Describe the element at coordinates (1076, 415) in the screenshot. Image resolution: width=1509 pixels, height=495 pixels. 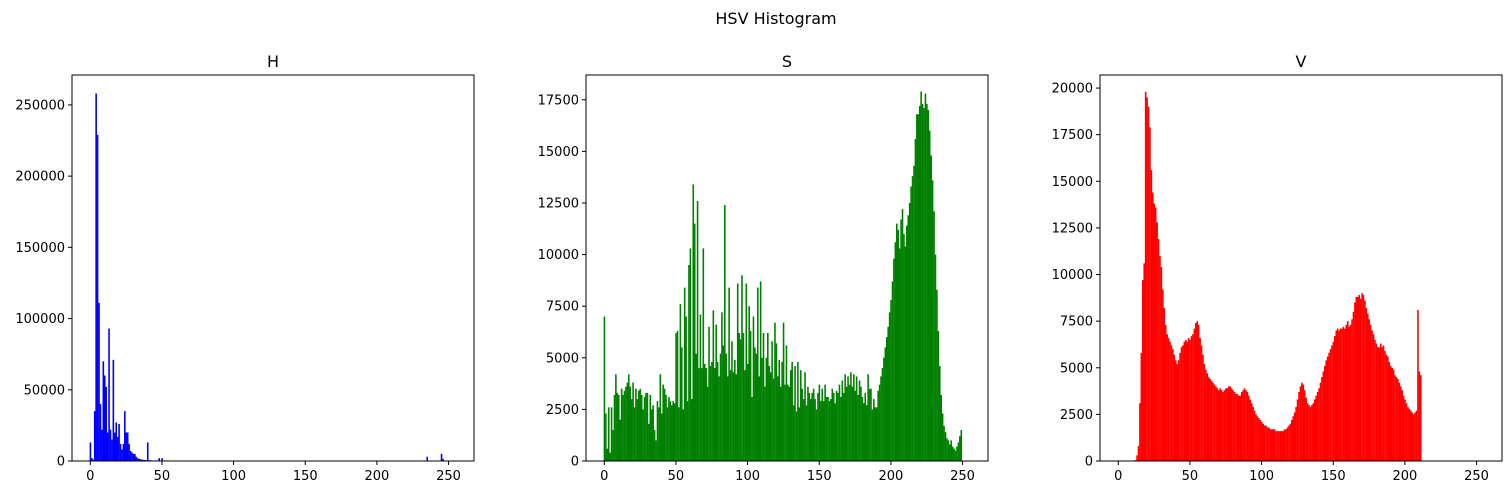
I see `y-tick-label: 2500` at that location.